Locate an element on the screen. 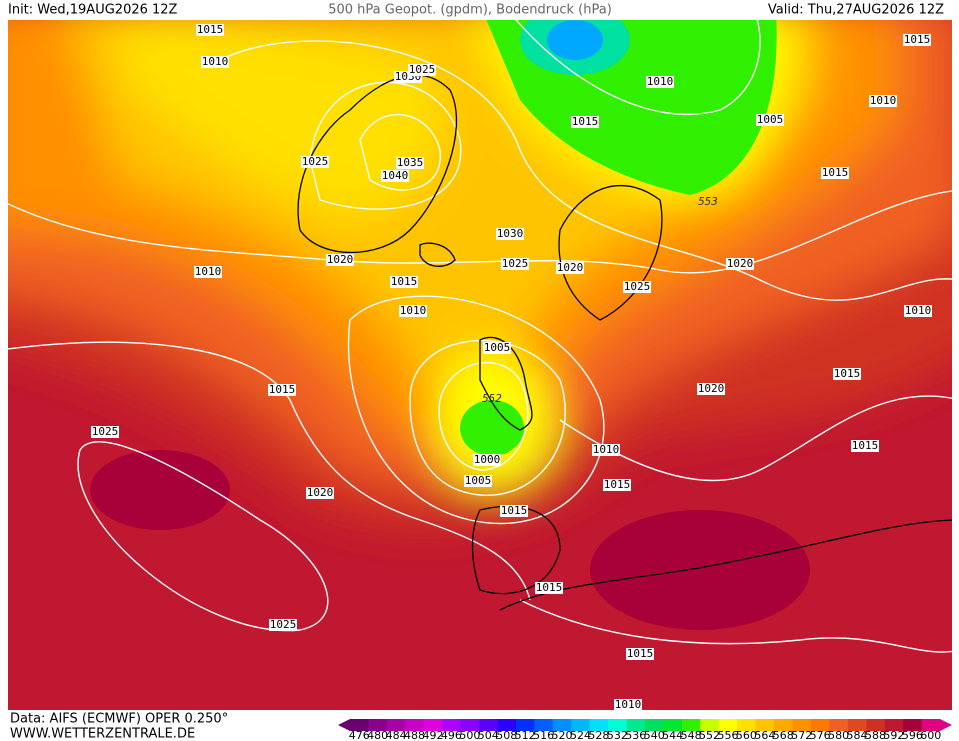 The width and height of the screenshot is (959, 741). colorbar-label: 524 is located at coordinates (580, 735).